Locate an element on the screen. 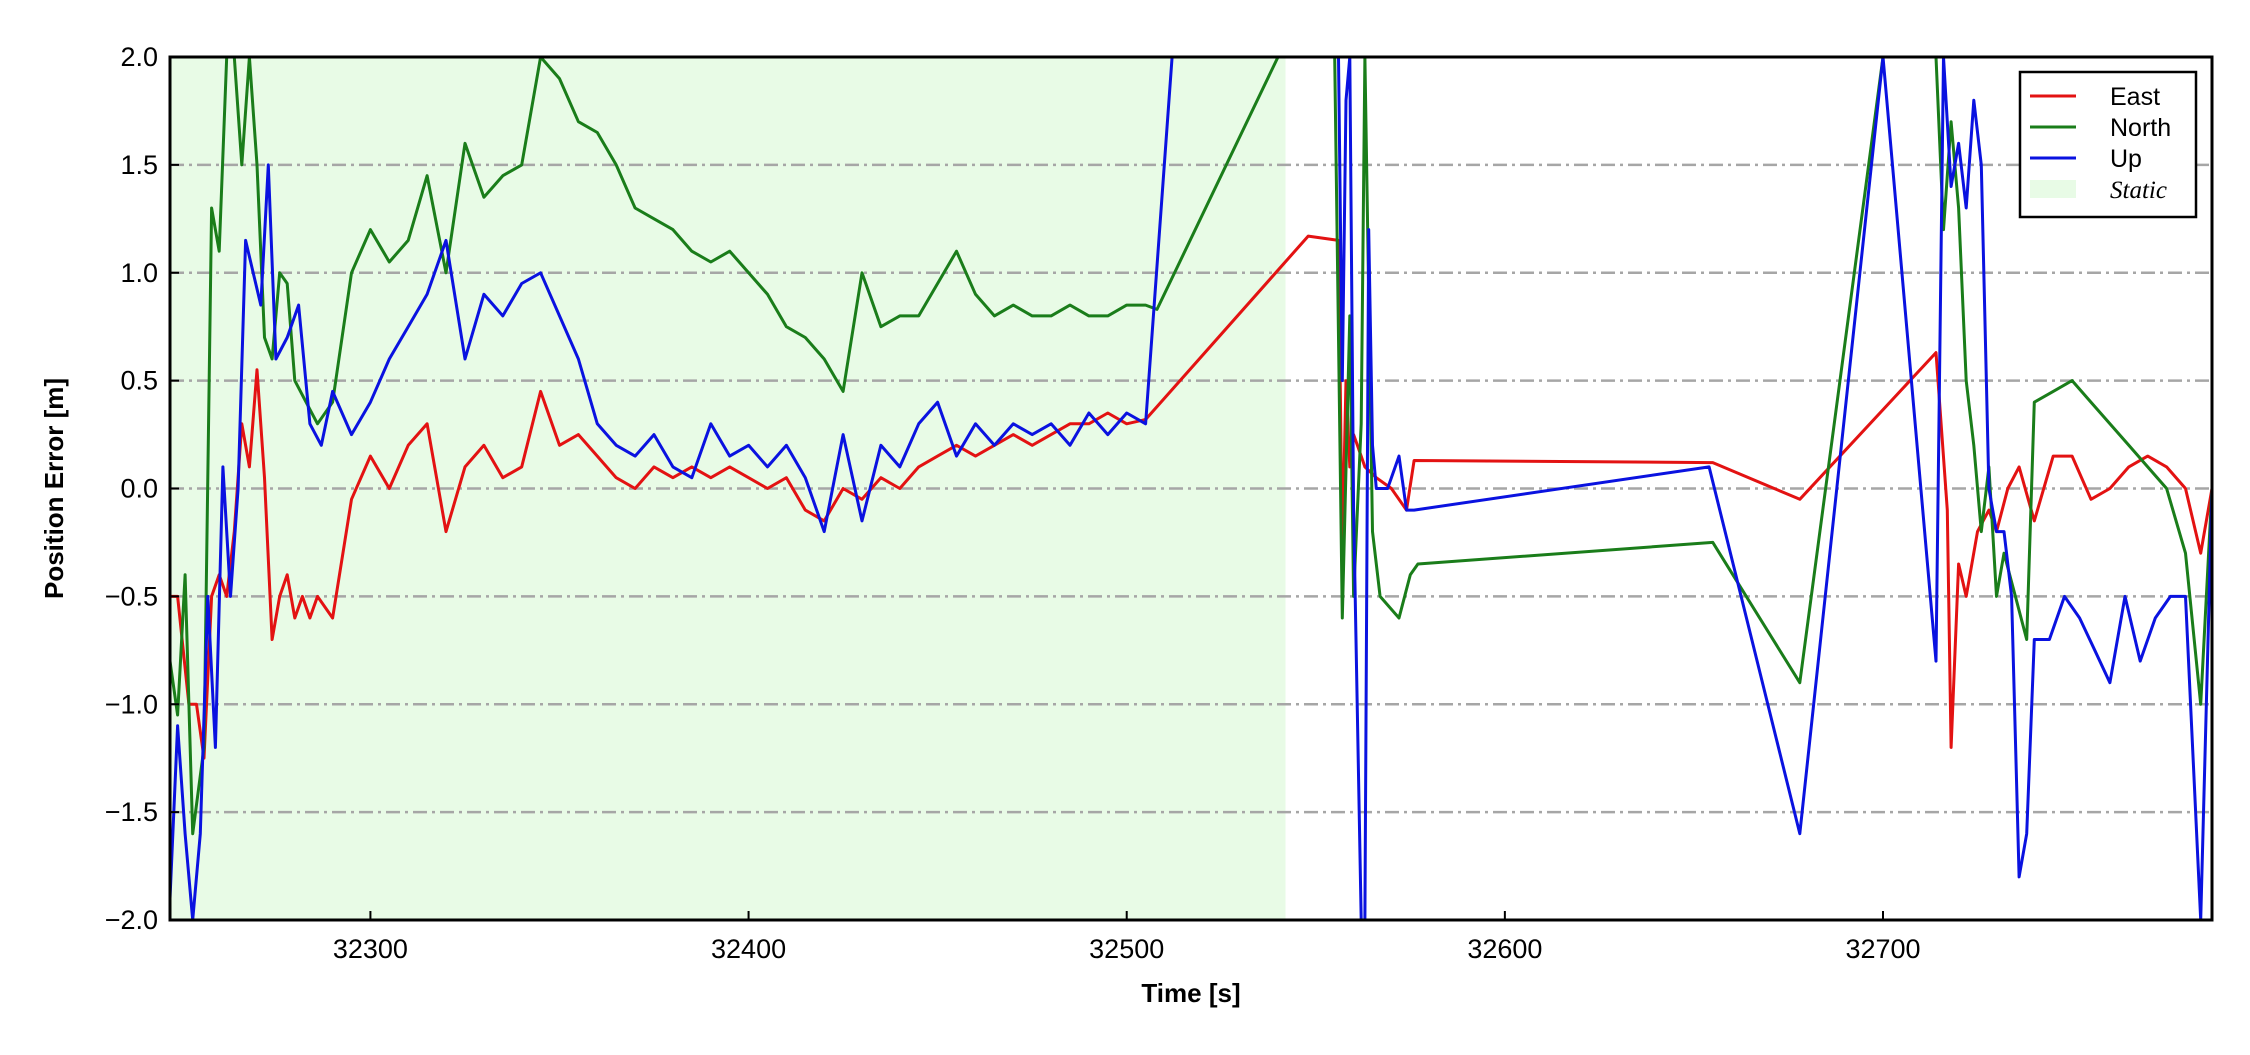 This screenshot has width=2250, height=1055. y-tick-label: 1.0 is located at coordinates (139, 273).